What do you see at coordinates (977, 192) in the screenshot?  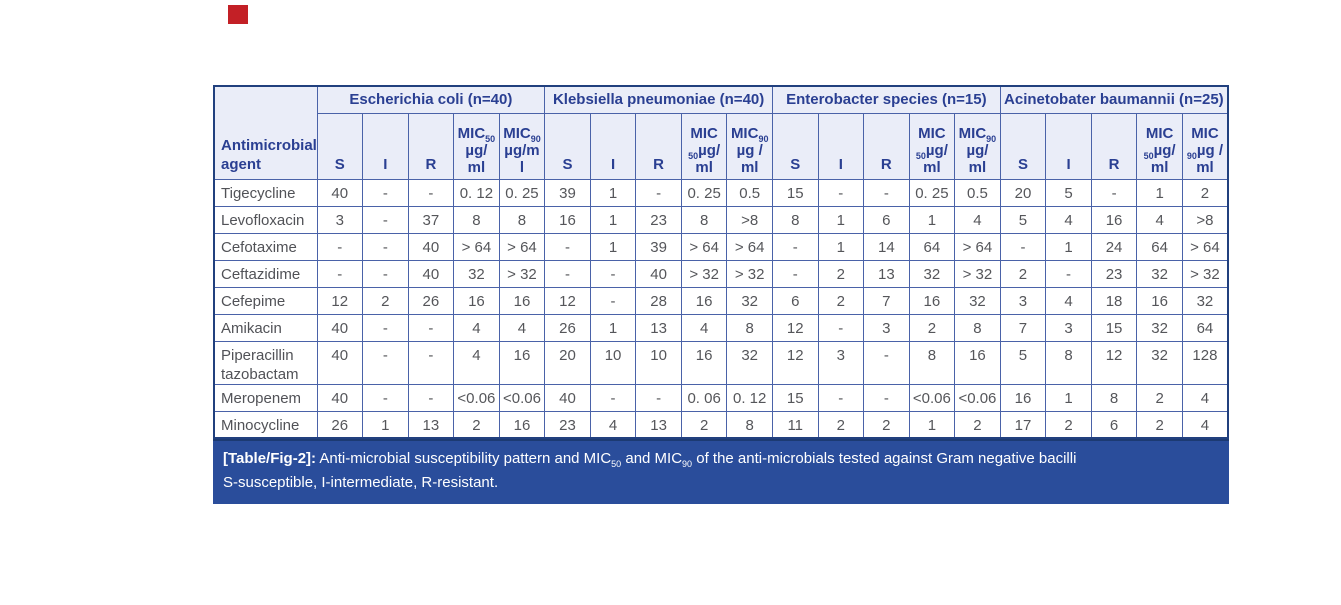 I see `value-cell: 0.5` at bounding box center [977, 192].